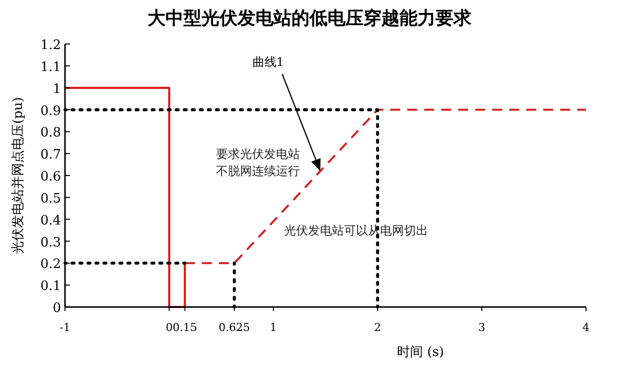 This screenshot has width=639, height=376. What do you see at coordinates (169, 327) in the screenshot?
I see `x-tick-label: 0` at bounding box center [169, 327].